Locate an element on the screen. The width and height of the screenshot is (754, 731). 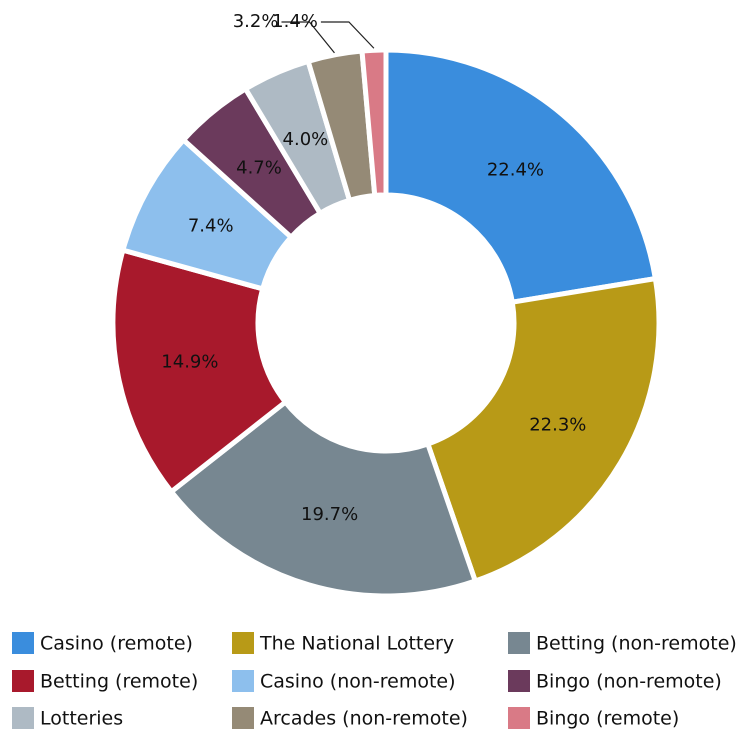
slice-label: 1.4% is located at coordinates (295, 21).